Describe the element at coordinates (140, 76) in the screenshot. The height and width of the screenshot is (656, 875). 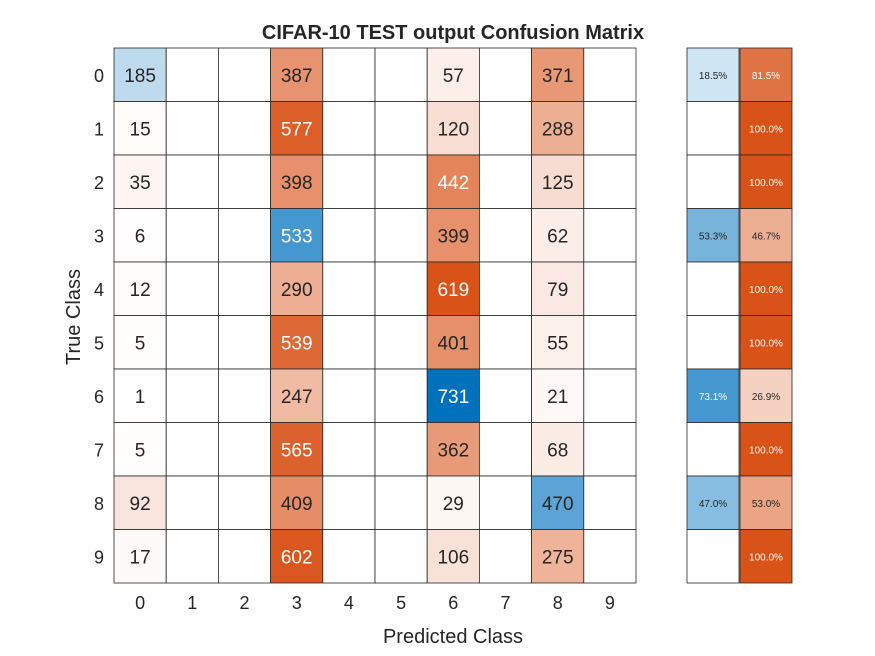
I see `cell-value: 185` at that location.